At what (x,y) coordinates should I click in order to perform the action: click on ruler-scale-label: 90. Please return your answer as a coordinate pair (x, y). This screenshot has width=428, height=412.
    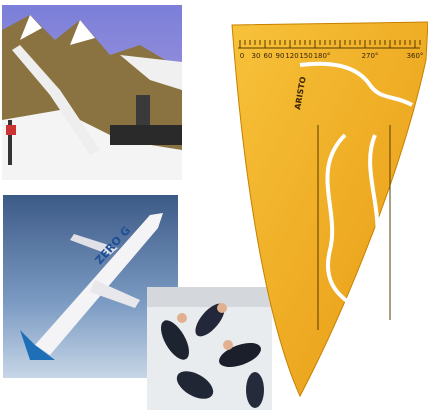
    Looking at the image, I should click on (280, 56).